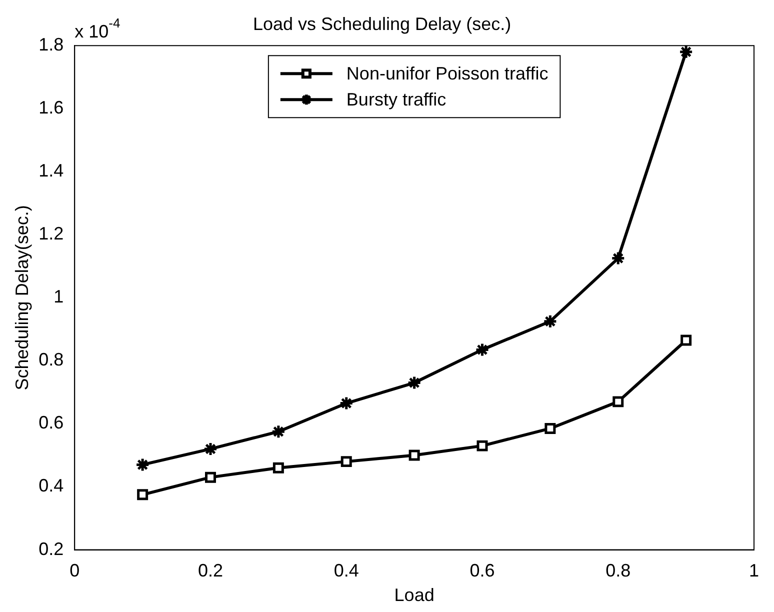  What do you see at coordinates (618, 570) in the screenshot?
I see `x-tick-label: 0.8` at bounding box center [618, 570].